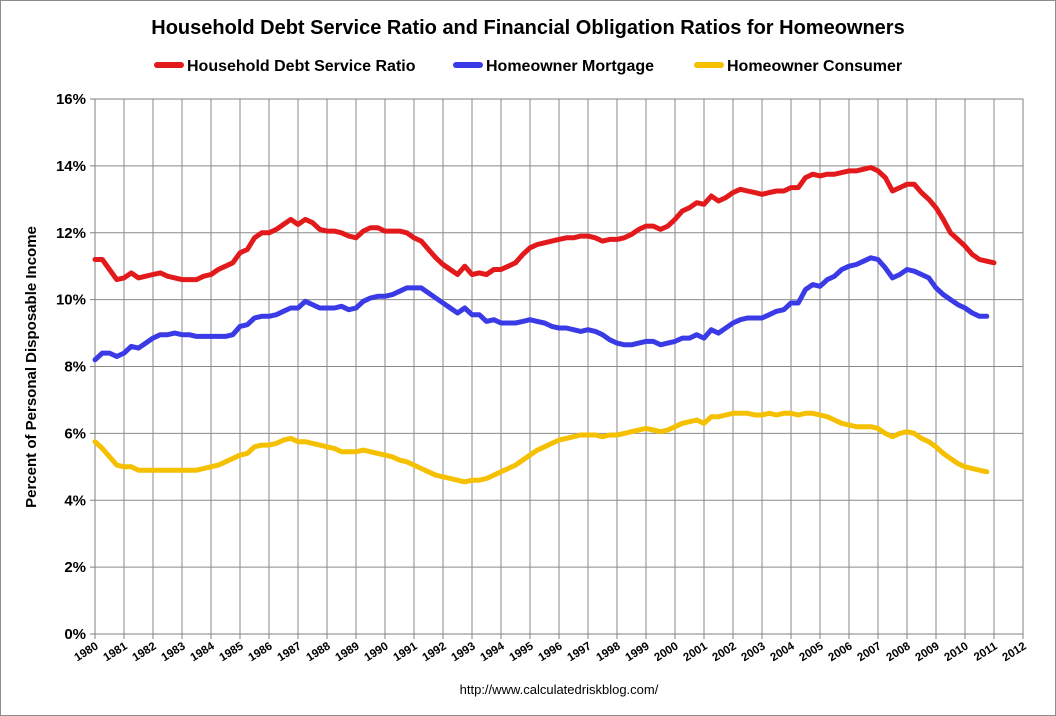 The image size is (1056, 716). I want to click on x-tick-label: 1997, so click(580, 652).